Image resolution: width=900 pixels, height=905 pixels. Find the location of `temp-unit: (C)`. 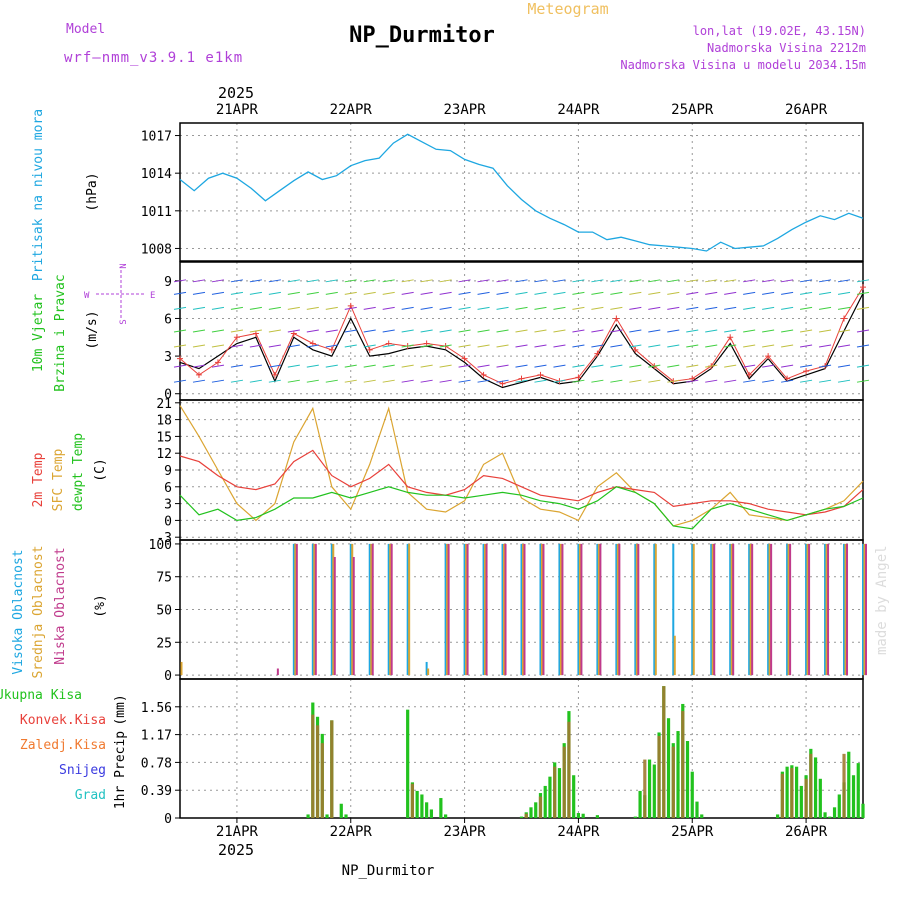

temp-unit: (C) is located at coordinates (100, 469).